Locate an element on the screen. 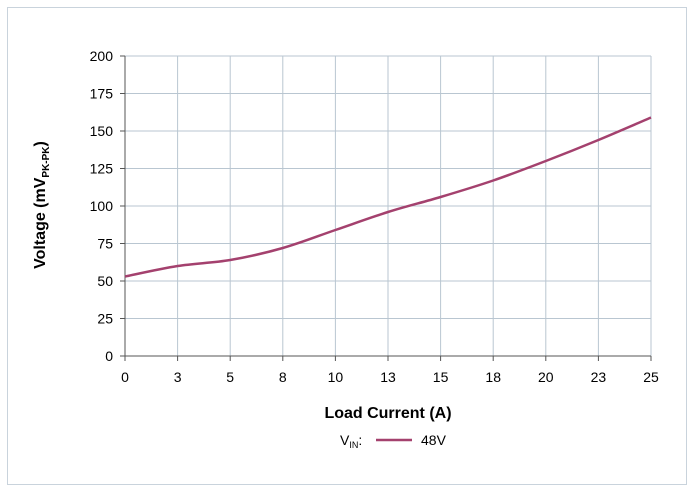  y-tick-label: 125 is located at coordinates (102, 169).